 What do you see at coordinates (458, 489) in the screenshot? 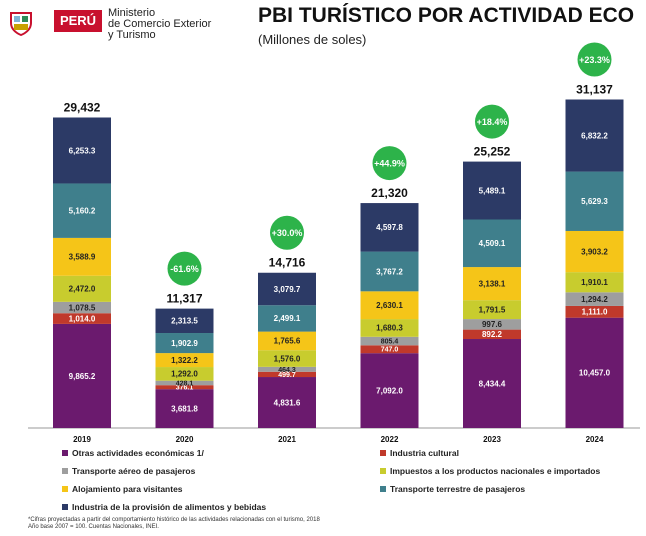
I see `legend-label-5: Transporte terrestre de pasajeros` at bounding box center [458, 489].